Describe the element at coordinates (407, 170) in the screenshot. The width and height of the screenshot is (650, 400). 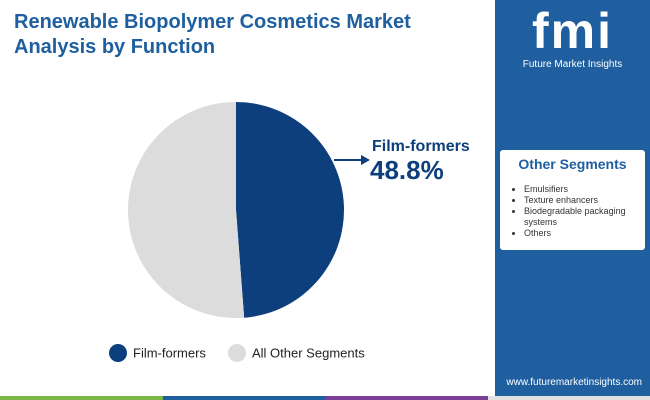
I see `data-label: 48.8%` at that location.